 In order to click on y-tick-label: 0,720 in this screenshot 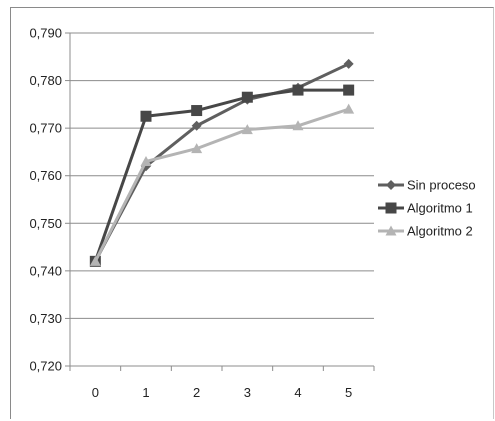, I will do `click(45, 366)`.